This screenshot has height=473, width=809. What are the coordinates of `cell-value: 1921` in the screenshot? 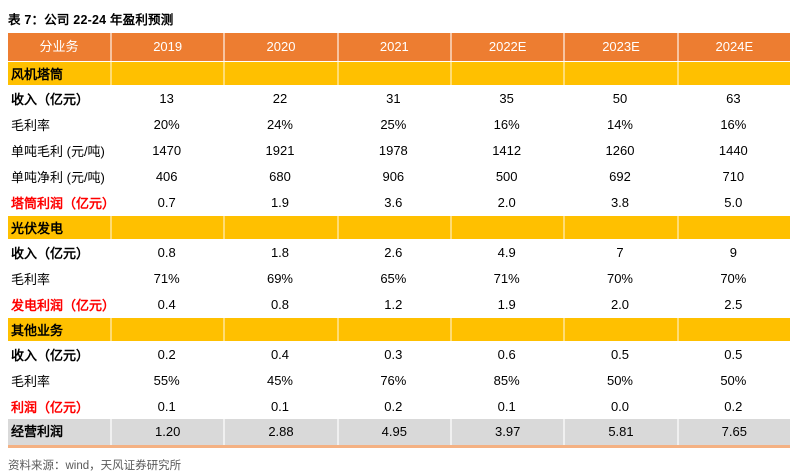 It's located at (280, 150).